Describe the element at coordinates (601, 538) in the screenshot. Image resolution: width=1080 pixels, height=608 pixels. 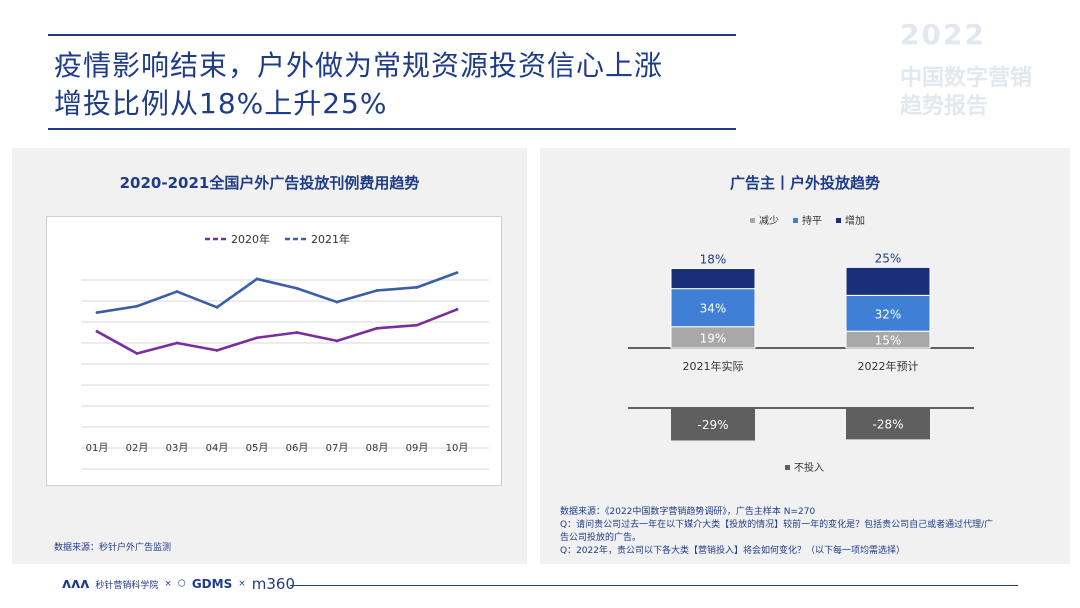
I see `bar-chart-source-line3: 告公司投放的广告。` at that location.